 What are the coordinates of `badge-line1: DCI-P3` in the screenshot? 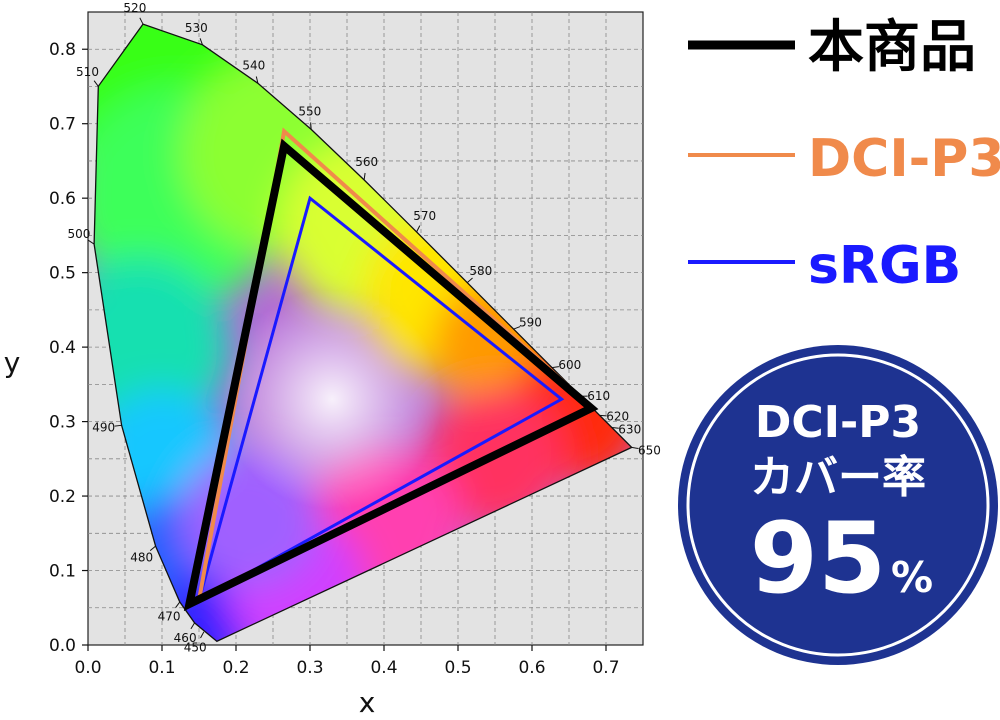 It's located at (838, 422).